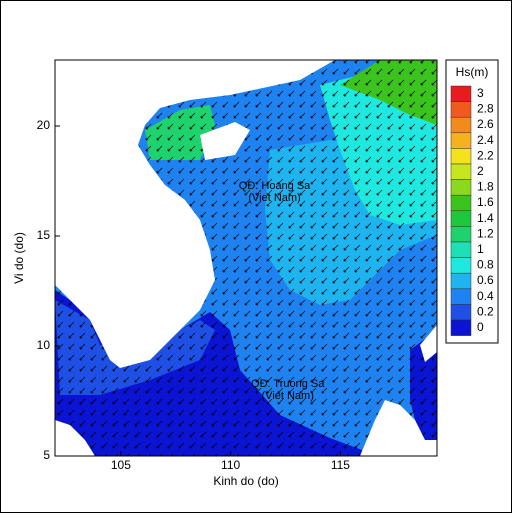  What do you see at coordinates (288, 384) in the screenshot?
I see `annotation: QĐ. Truong Sa` at bounding box center [288, 384].